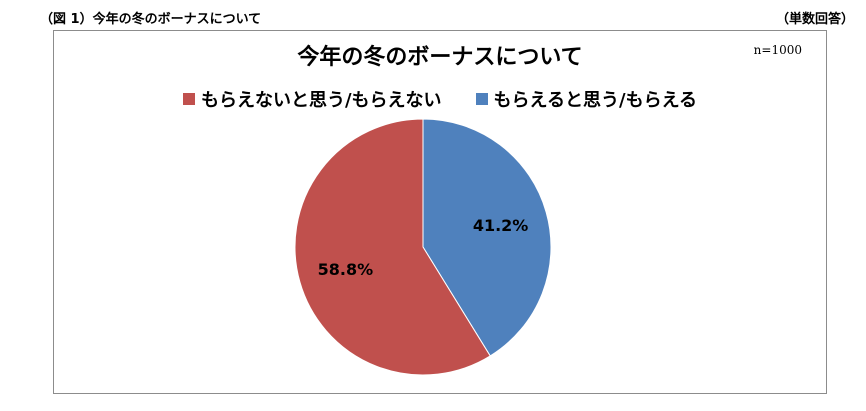 Image resolution: width=866 pixels, height=411 pixels. Describe the element at coordinates (777, 50) in the screenshot. I see `sample-size-label: n=1000` at that location.